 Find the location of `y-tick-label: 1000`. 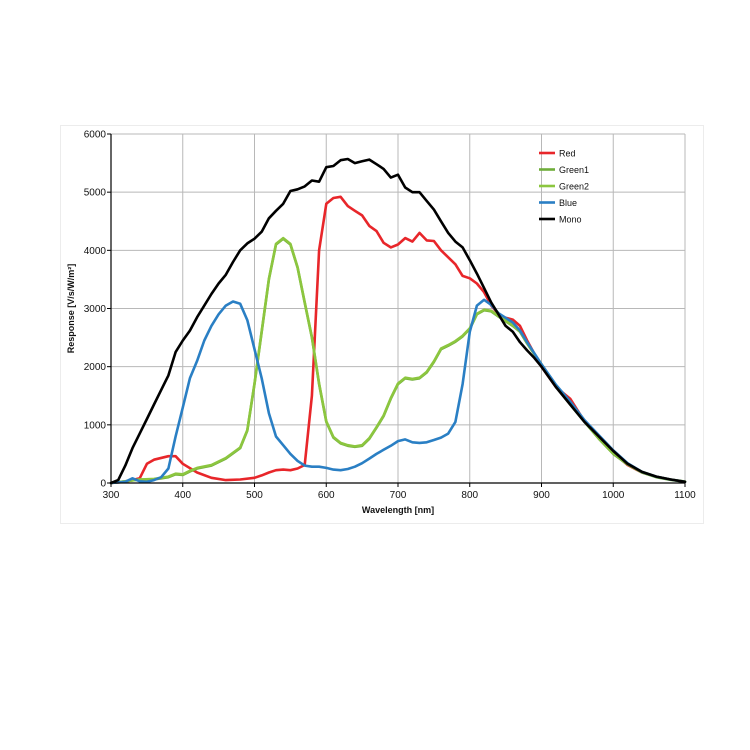

y-tick-label: 1000 is located at coordinates (95, 425).